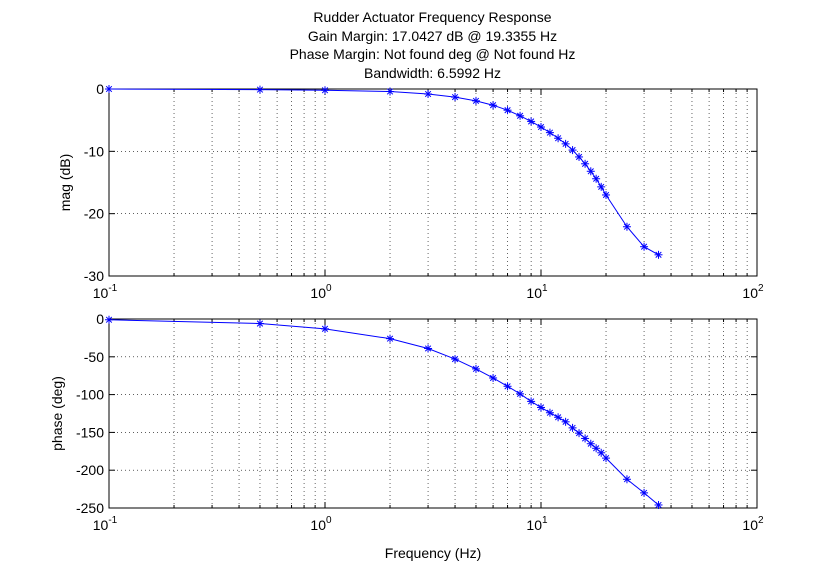 This screenshot has height=563, width=835. I want to click on phase-x-tick-label: 10⁻¹, so click(105, 524).